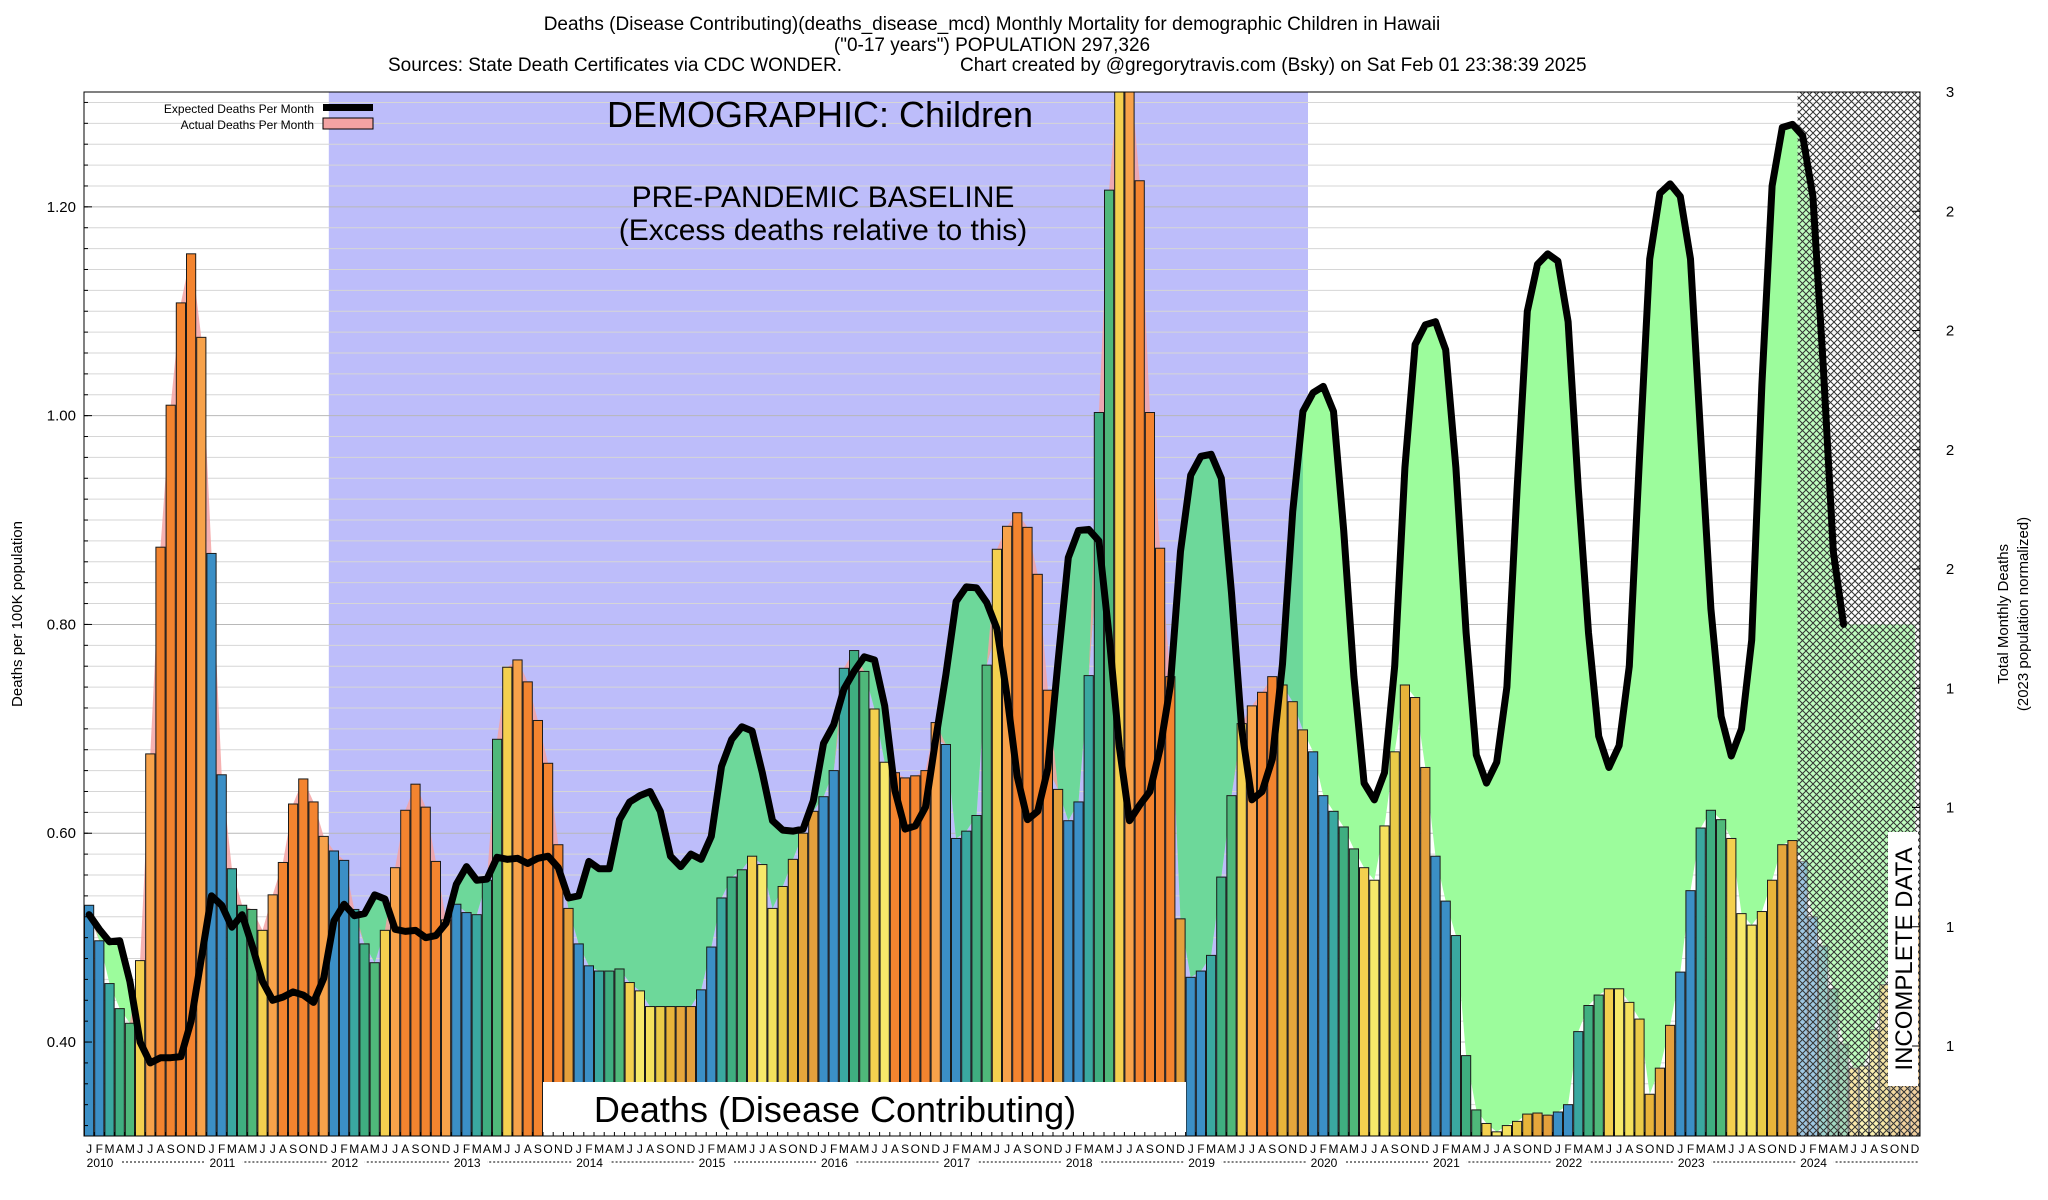 The image size is (2048, 1200). I want to click on metric-label-box, so click(864, 1109).